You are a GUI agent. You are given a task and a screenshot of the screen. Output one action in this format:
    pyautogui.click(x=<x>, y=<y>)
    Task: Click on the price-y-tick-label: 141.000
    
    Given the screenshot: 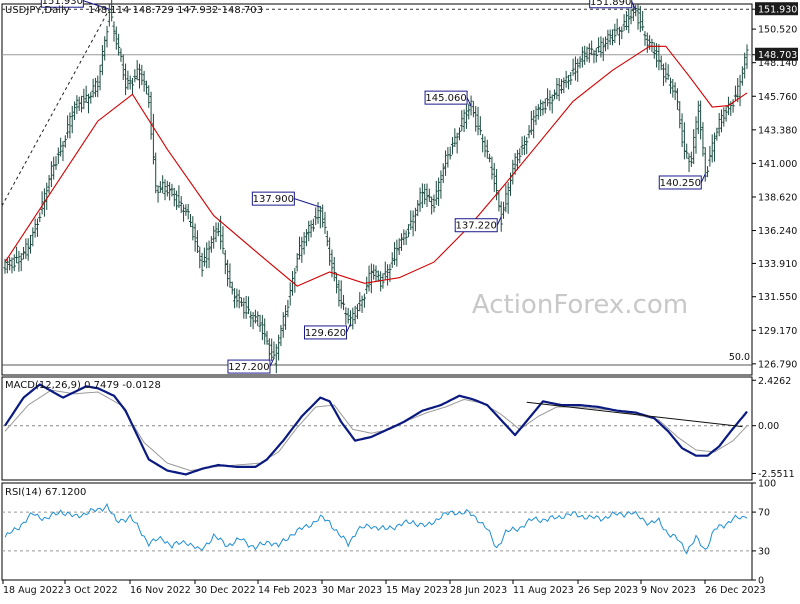 What is the action you would take?
    pyautogui.click(x=777, y=164)
    